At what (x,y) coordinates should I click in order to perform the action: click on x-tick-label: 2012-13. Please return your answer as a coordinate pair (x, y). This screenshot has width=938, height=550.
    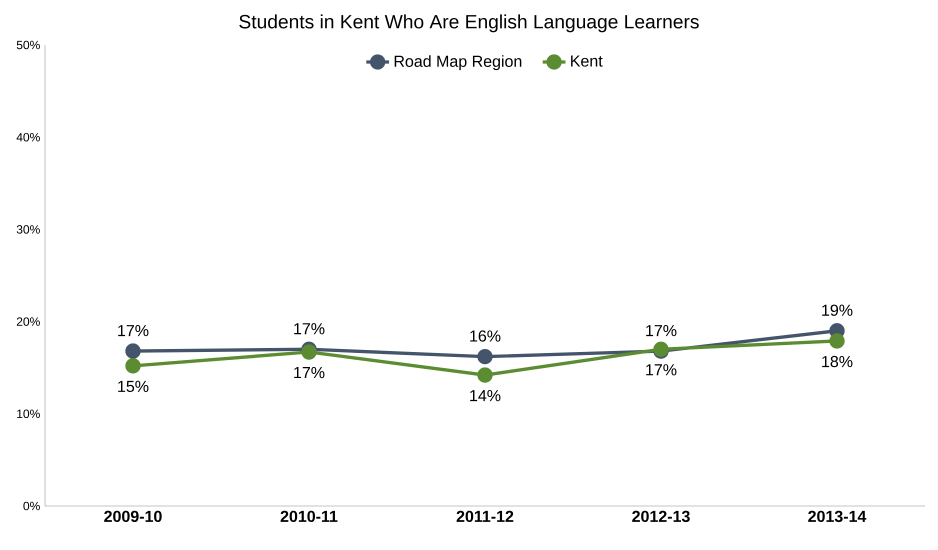
    Looking at the image, I should click on (661, 516).